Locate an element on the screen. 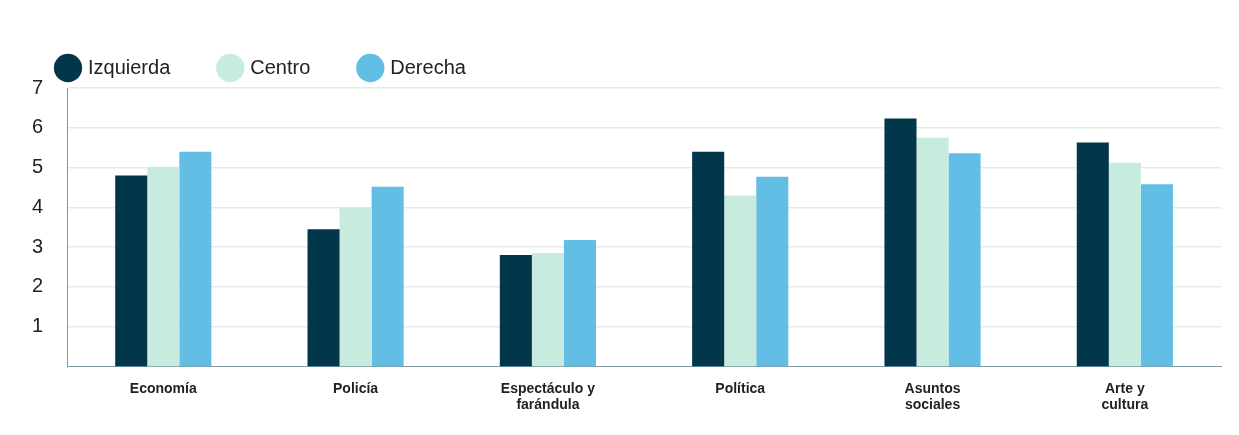 The image size is (1239, 435). legend-label: Izquierda is located at coordinates (130, 66).